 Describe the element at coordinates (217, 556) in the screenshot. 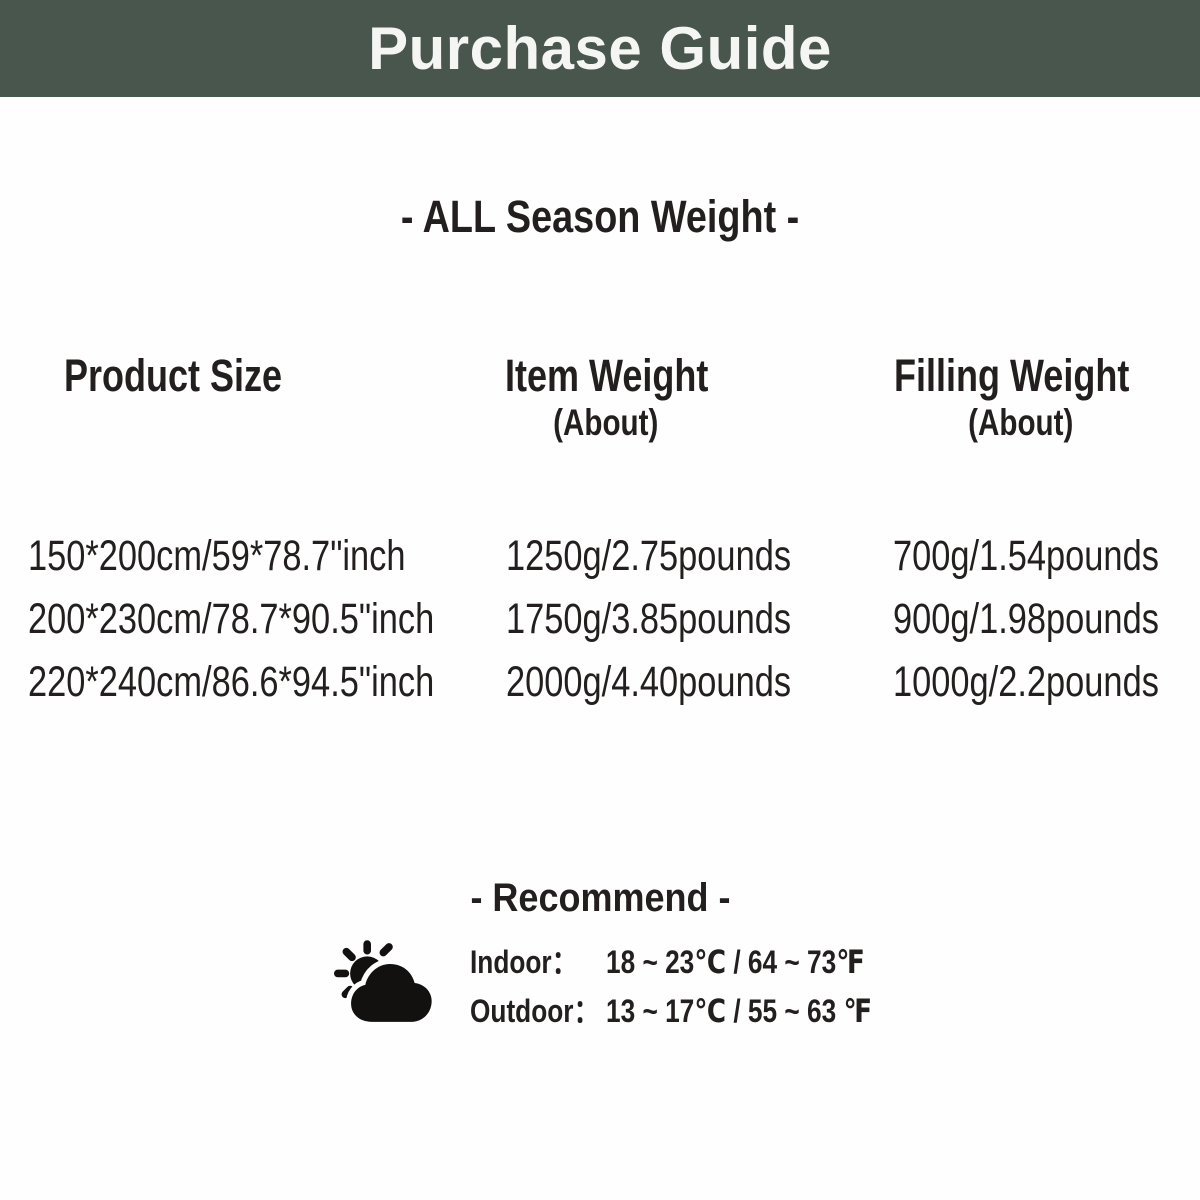

I see `product-size-cell: 150*200cm/59*78.7"inch` at that location.